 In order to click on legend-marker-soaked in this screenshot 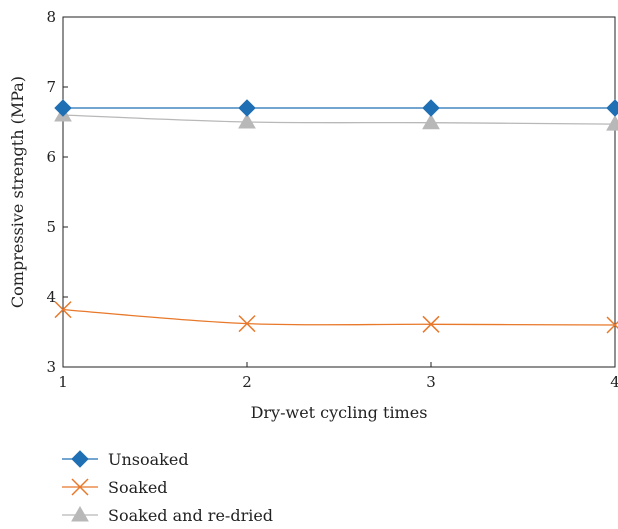, I will do `click(80, 487)`.